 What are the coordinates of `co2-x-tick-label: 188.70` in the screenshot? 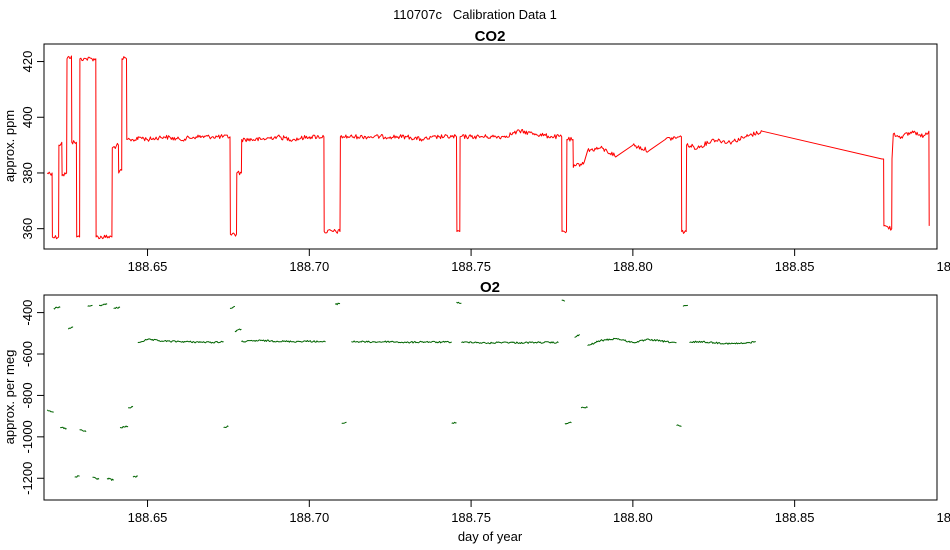 It's located at (309, 266).